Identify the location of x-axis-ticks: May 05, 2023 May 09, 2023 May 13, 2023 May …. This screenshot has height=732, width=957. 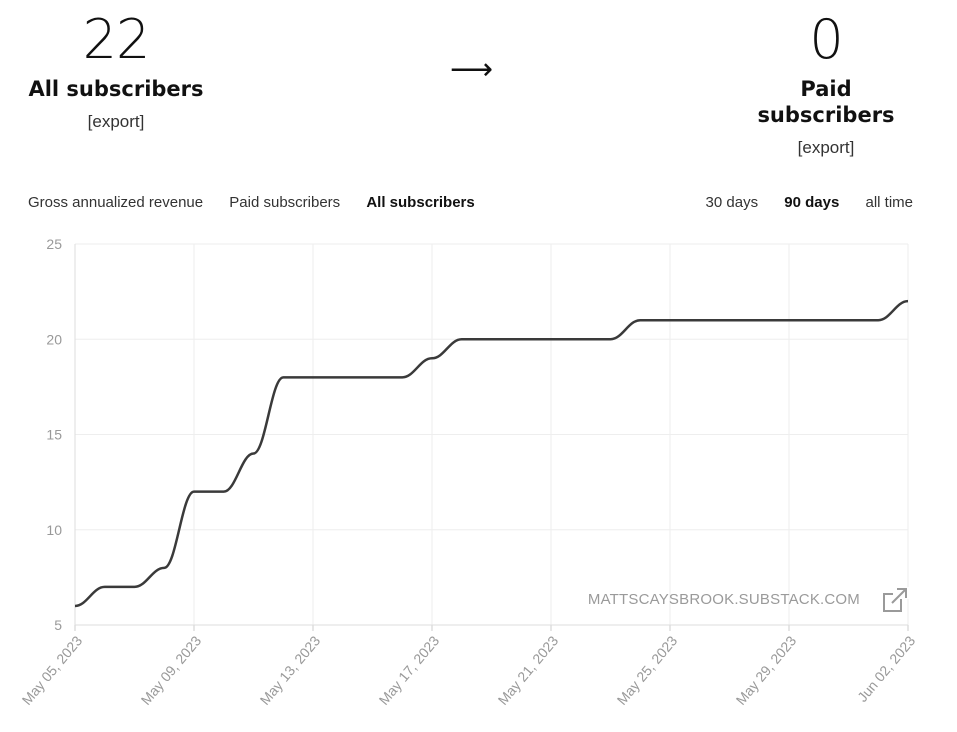
(469, 669).